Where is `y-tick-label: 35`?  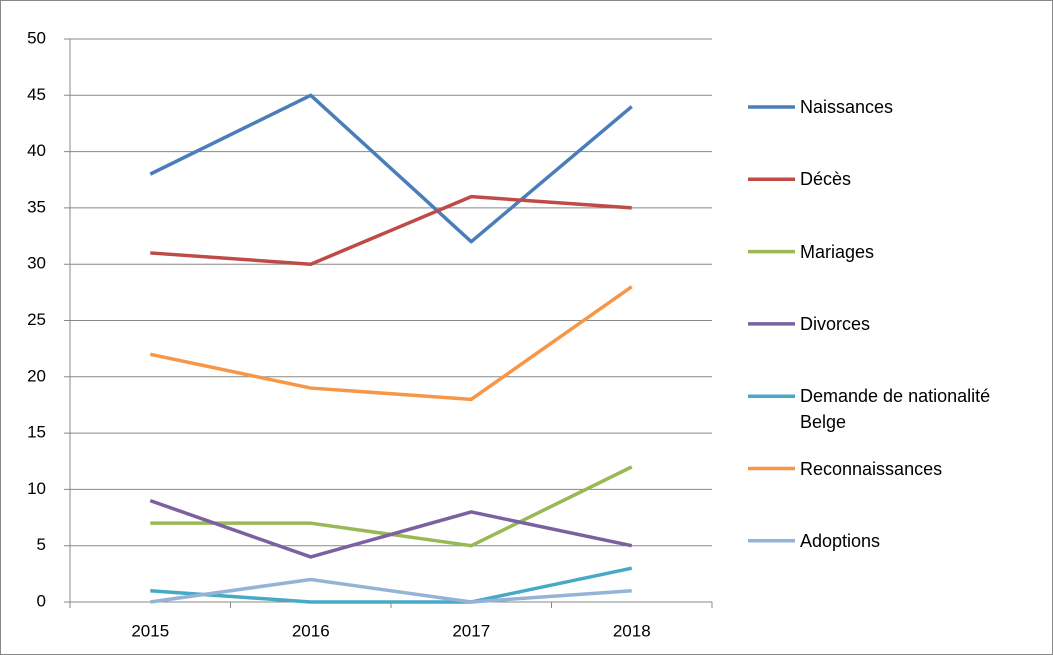
y-tick-label: 35 is located at coordinates (36, 206).